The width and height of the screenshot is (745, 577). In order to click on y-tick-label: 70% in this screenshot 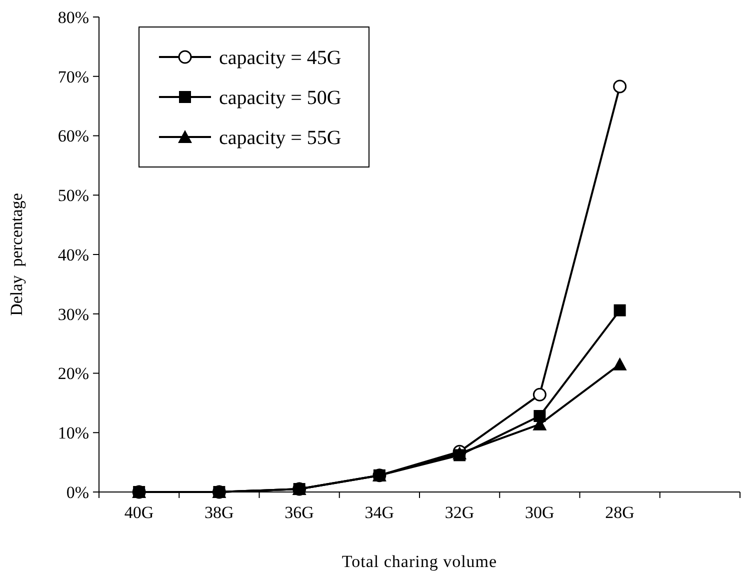, I will do `click(73, 76)`.